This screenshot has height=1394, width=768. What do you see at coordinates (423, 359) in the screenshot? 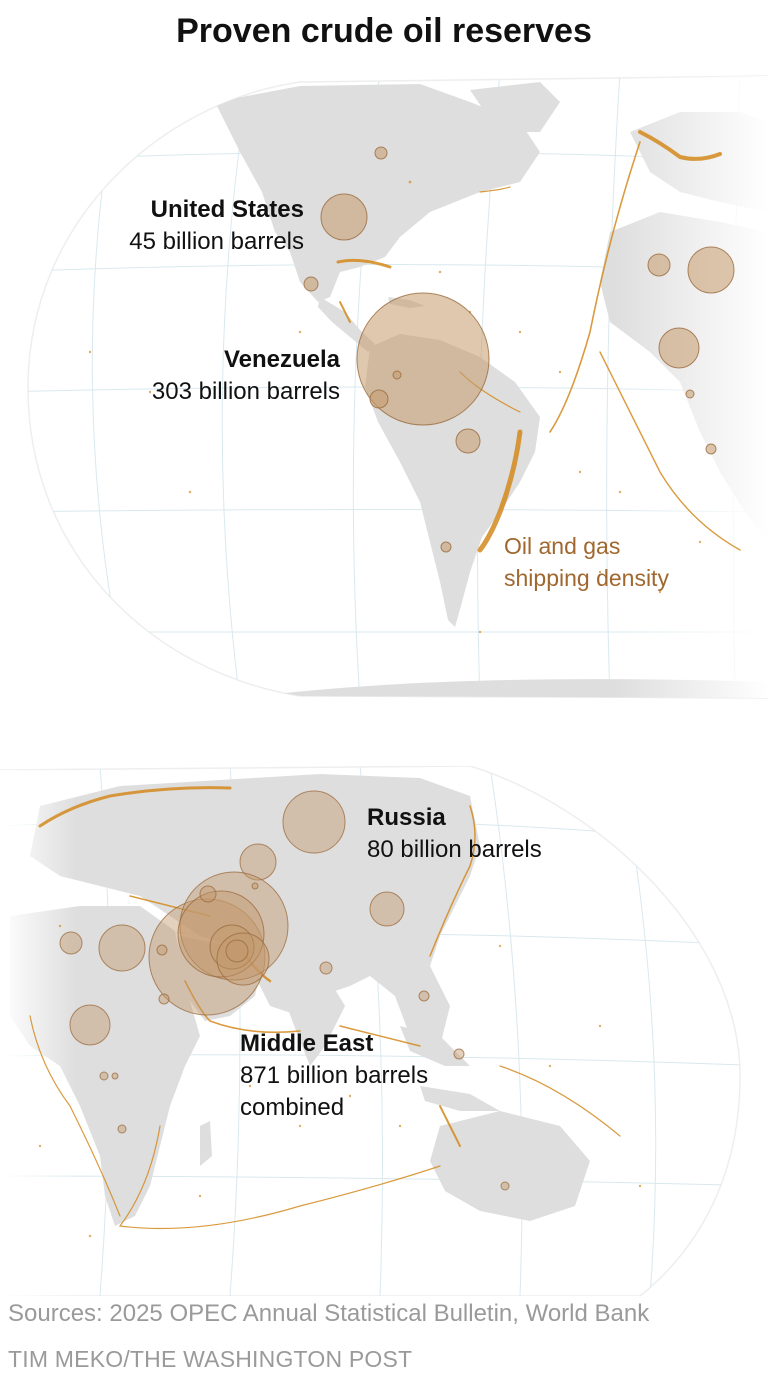
I see `bubble-venezuela` at bounding box center [423, 359].